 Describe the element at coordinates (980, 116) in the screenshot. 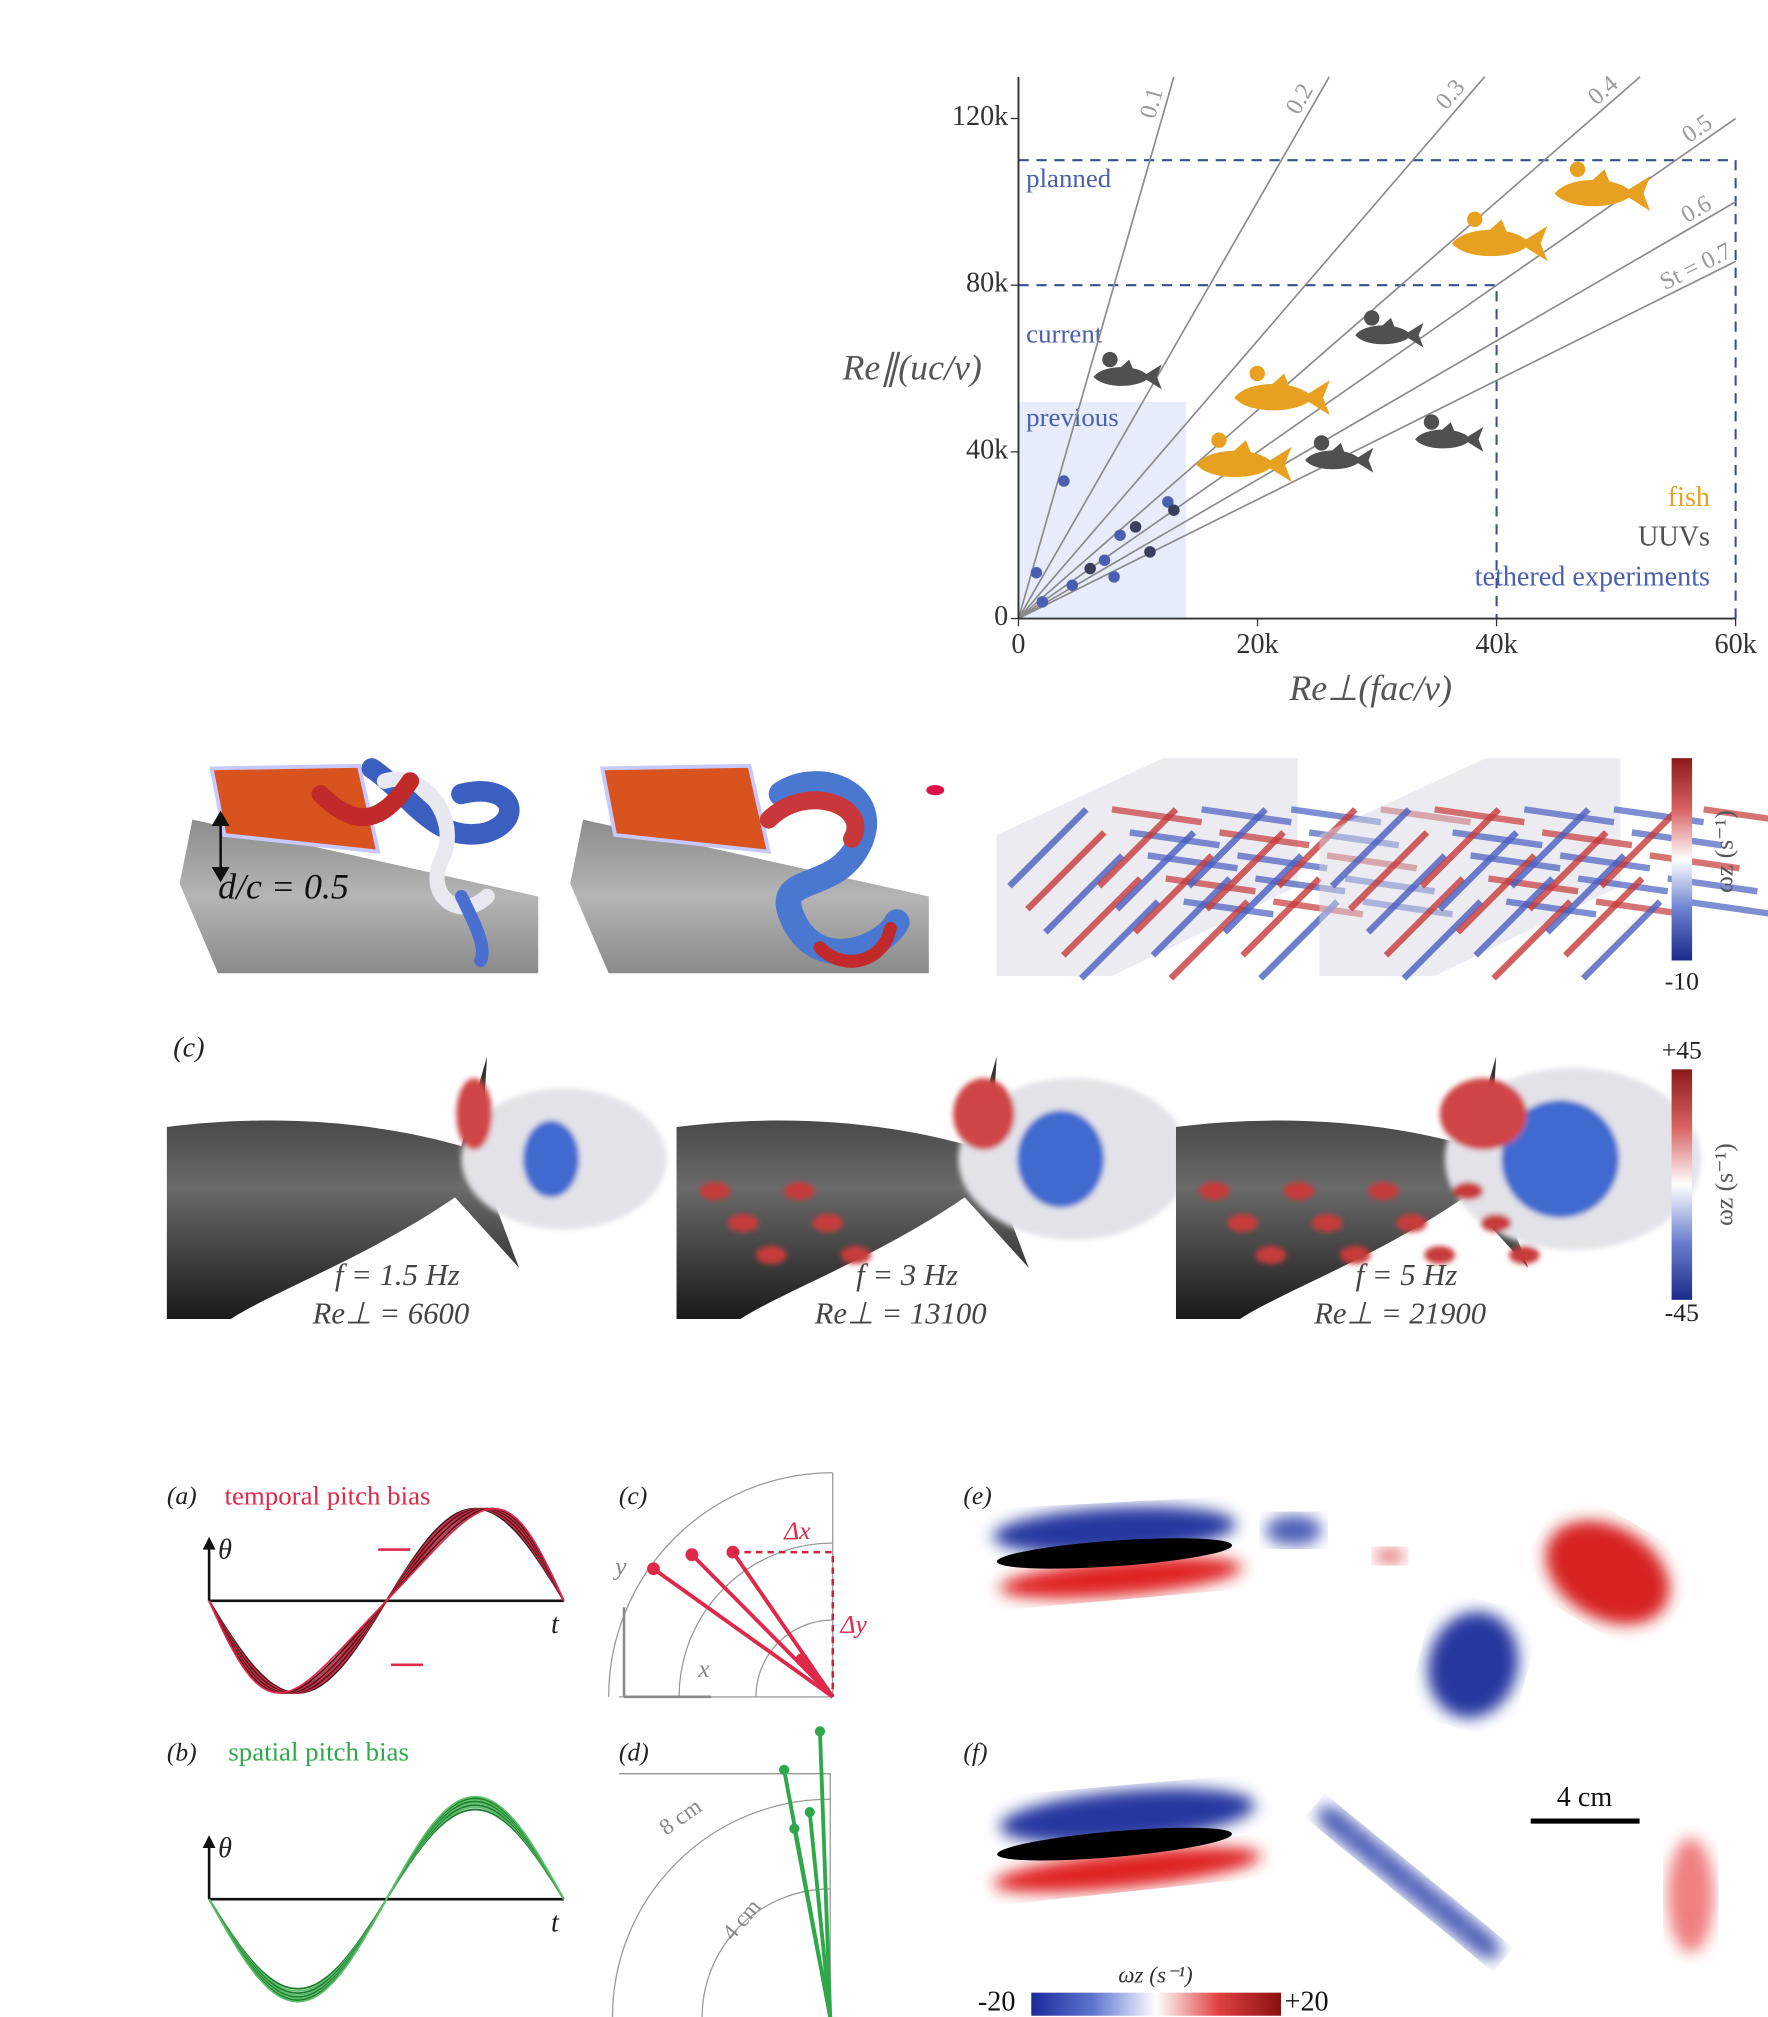

I see `y-tick-label: 120k` at that location.